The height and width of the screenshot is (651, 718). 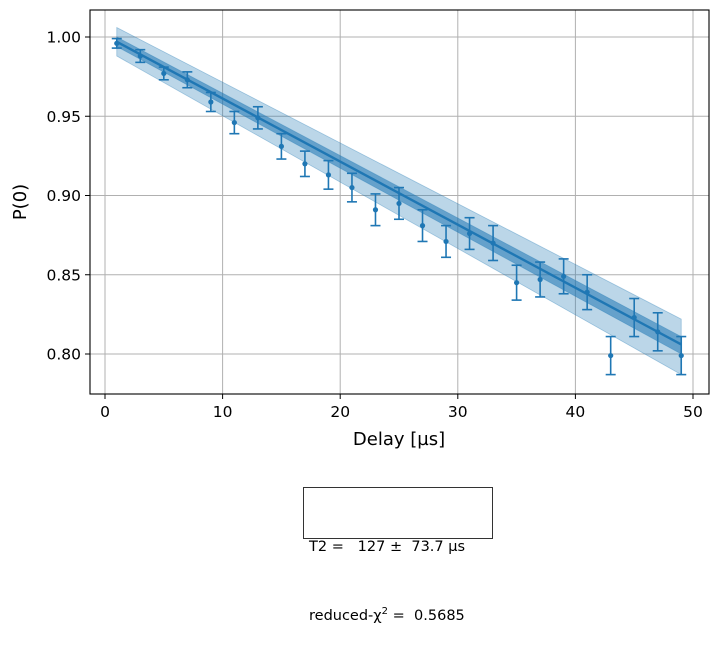 I want to click on chi-value: 0.5685, so click(x=439, y=616).